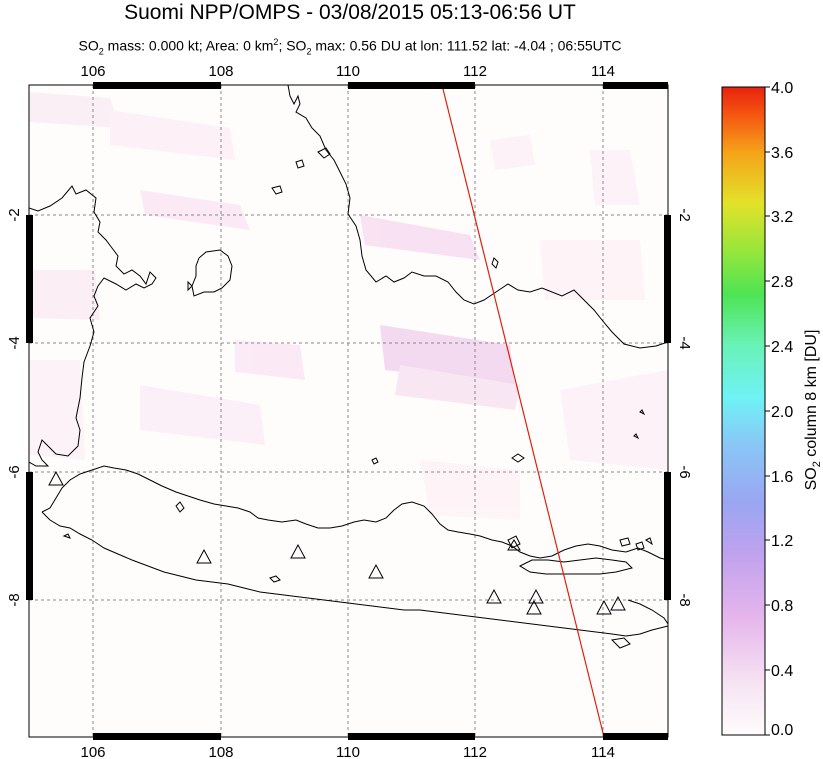 The image size is (823, 759). What do you see at coordinates (813, 410) in the screenshot?
I see `colorbar-title: SO2 column 8 km [DU]` at bounding box center [813, 410].